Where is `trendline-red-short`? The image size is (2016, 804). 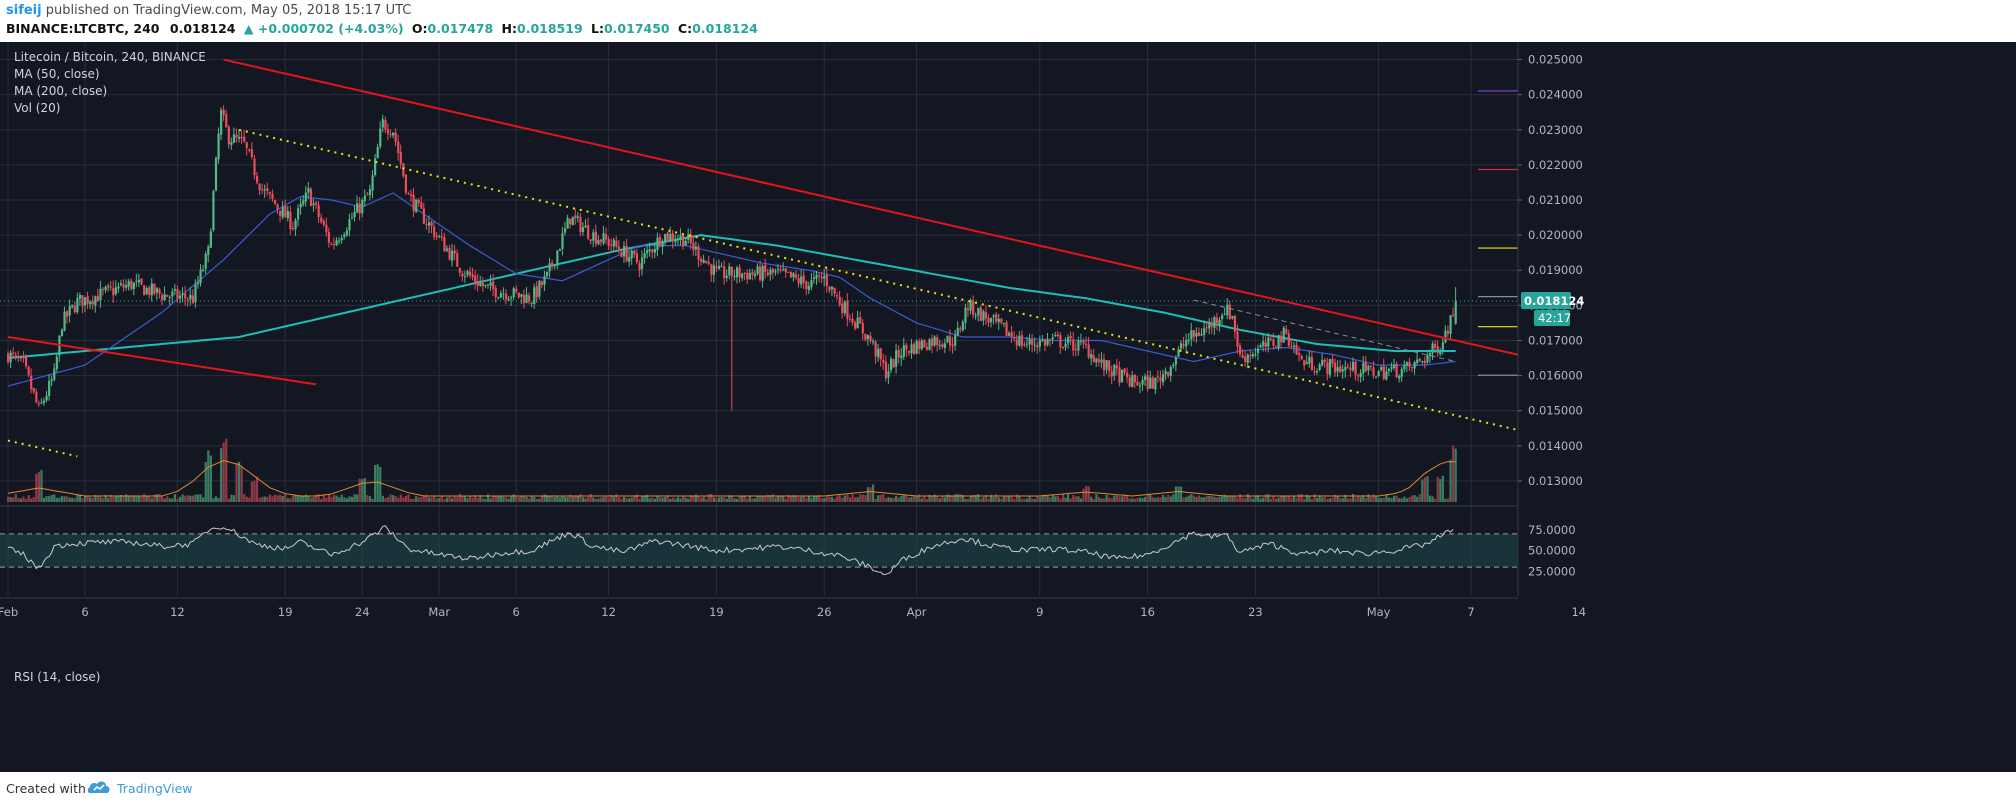 trendline-red-short is located at coordinates (162, 360).